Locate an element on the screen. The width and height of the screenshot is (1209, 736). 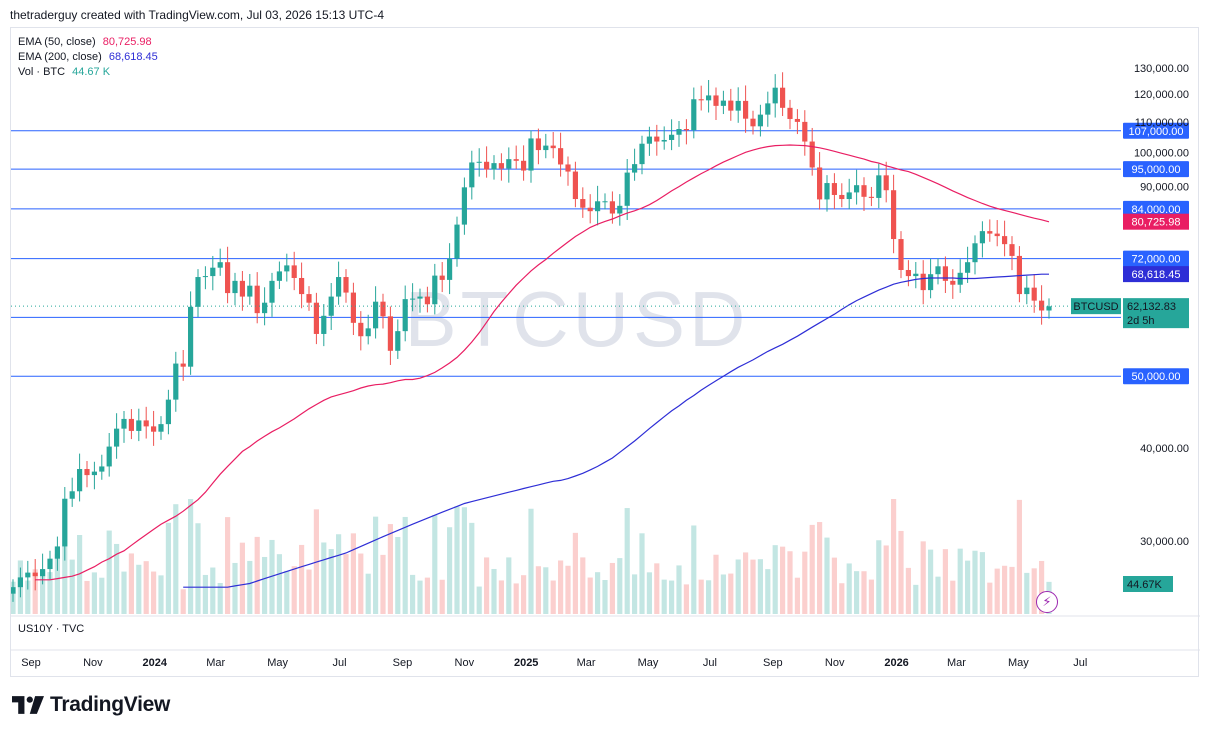
legend-ema200-label: EMA (200, close) is located at coordinates (60, 57).